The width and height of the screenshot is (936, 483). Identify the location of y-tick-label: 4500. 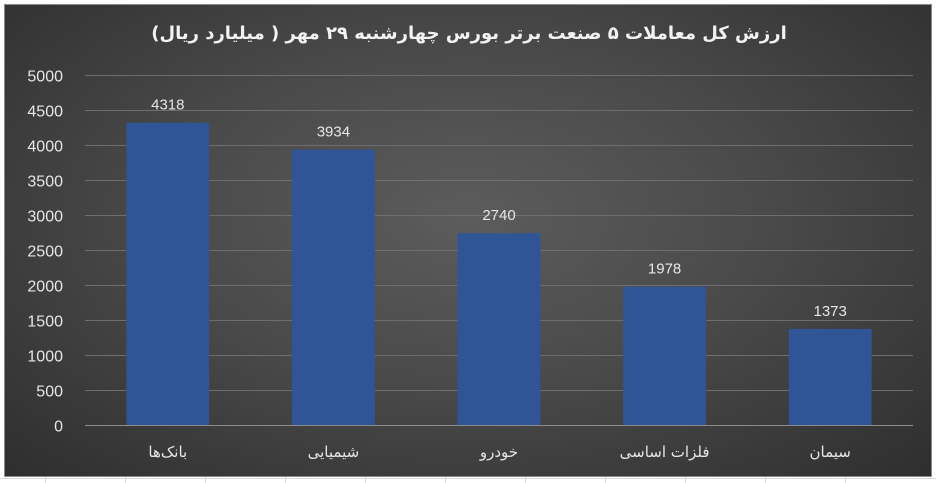
(45, 112).